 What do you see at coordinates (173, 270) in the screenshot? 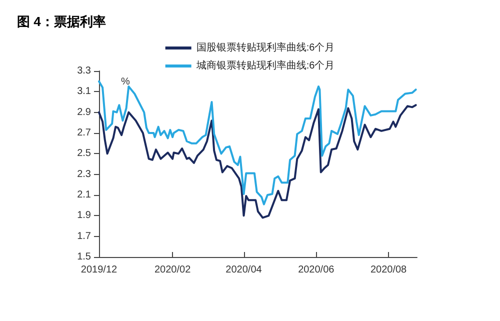
I see `x-tick-label: 2020/02` at bounding box center [173, 270].